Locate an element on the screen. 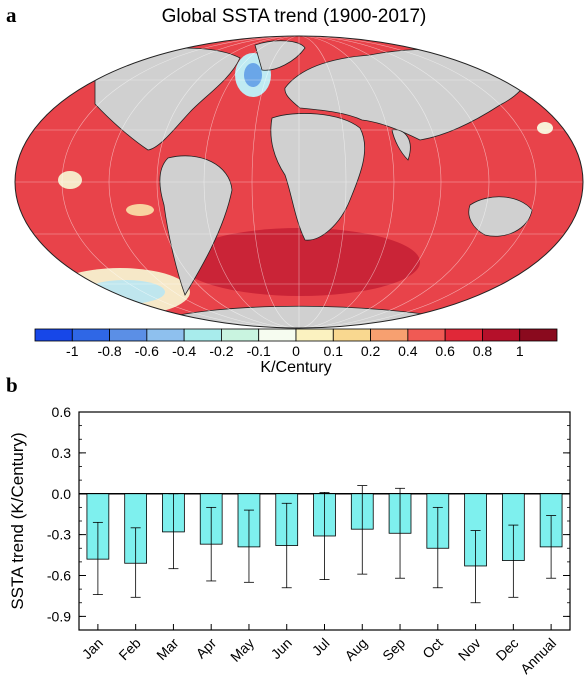  x-tick-label: Annual is located at coordinates (538, 656).